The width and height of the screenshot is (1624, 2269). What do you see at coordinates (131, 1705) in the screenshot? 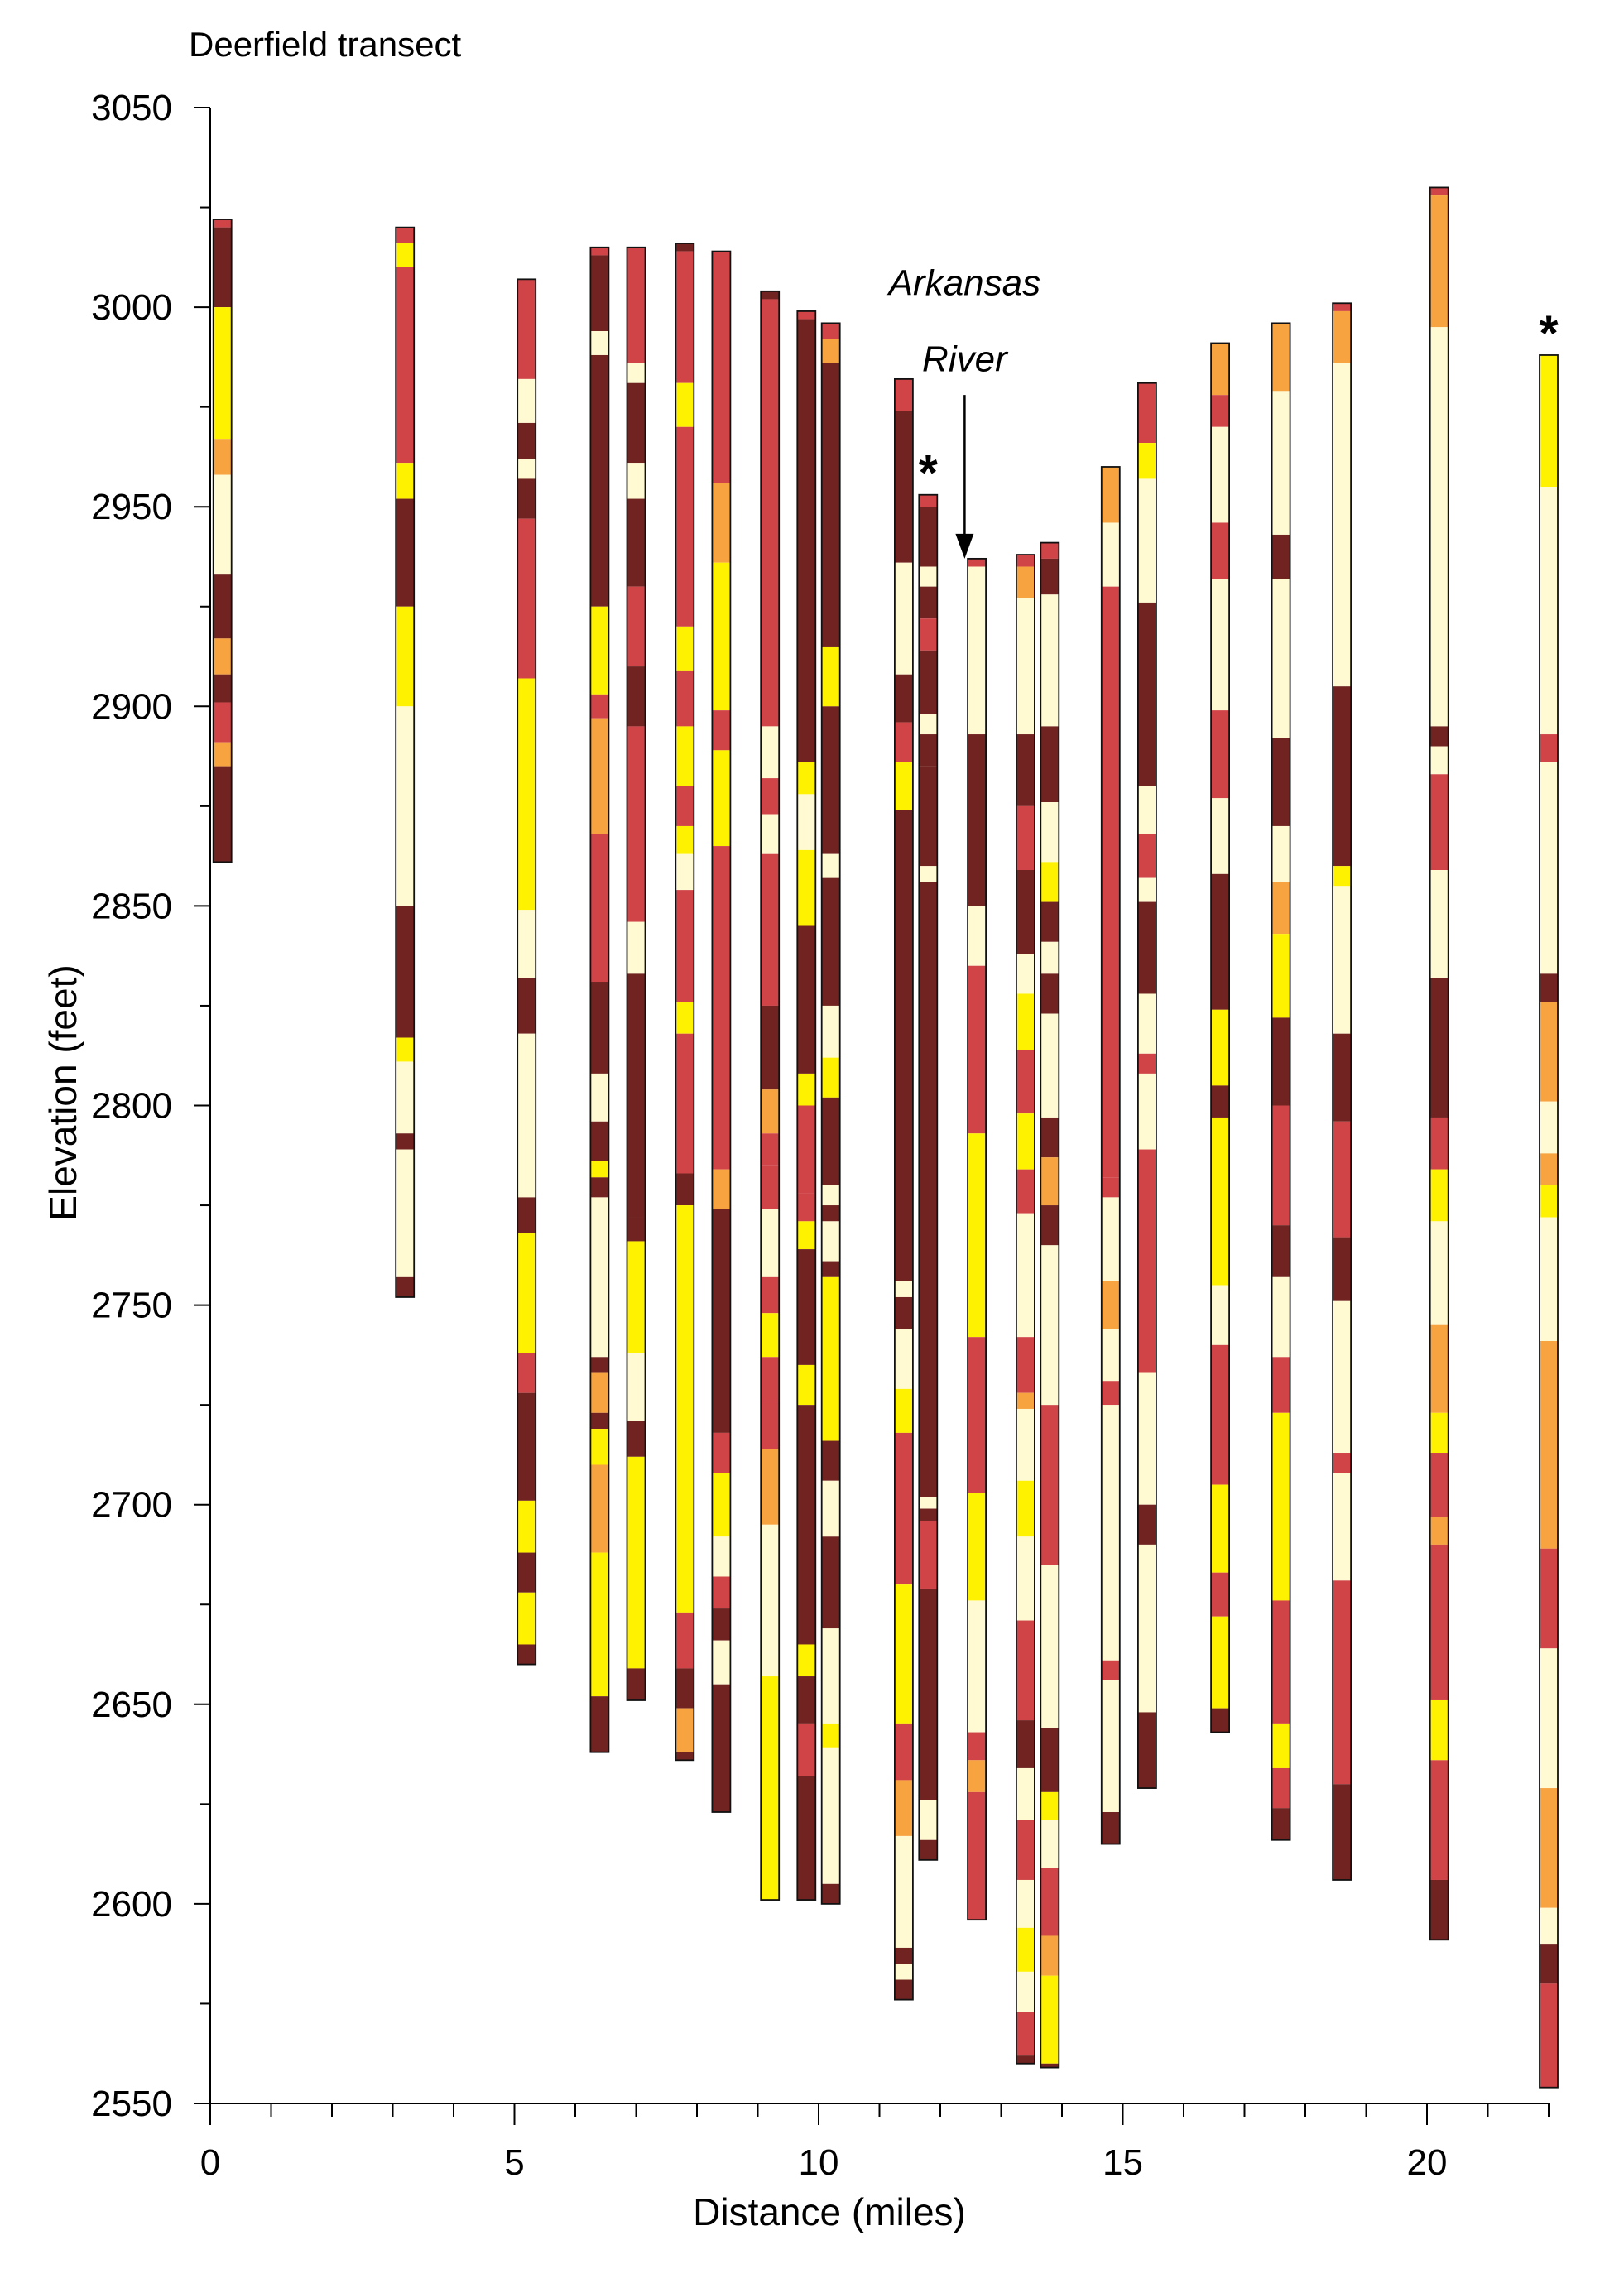
I see `y-tick-label: 2650` at bounding box center [131, 1705].